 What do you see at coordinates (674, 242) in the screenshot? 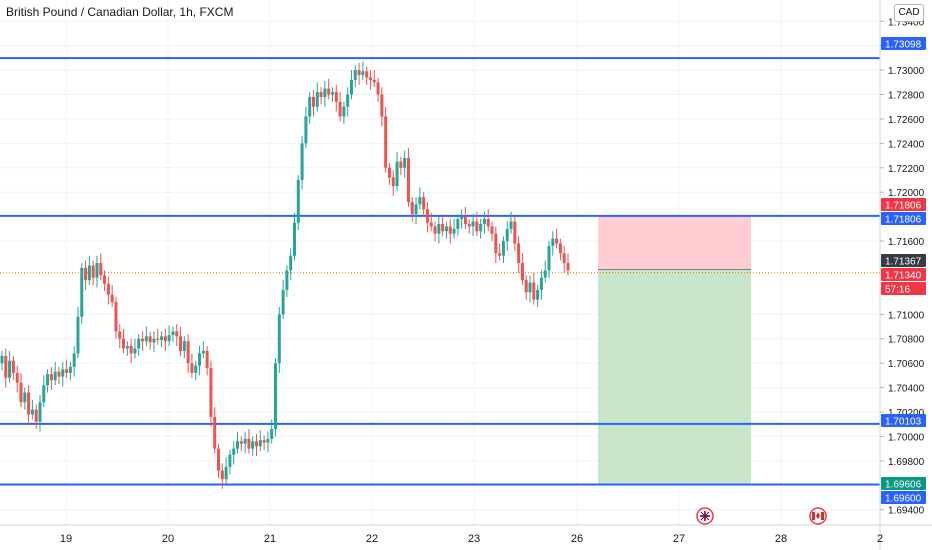
I see `stop-loss-zone` at bounding box center [674, 242].